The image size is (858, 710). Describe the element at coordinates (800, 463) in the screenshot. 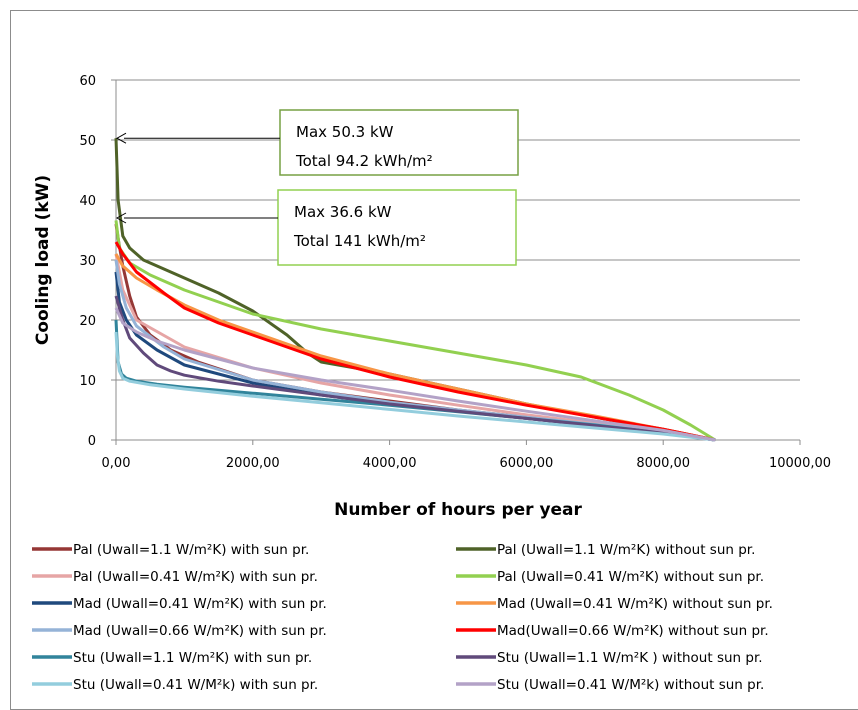

I see `x-tick-label: 10000,00` at that location.